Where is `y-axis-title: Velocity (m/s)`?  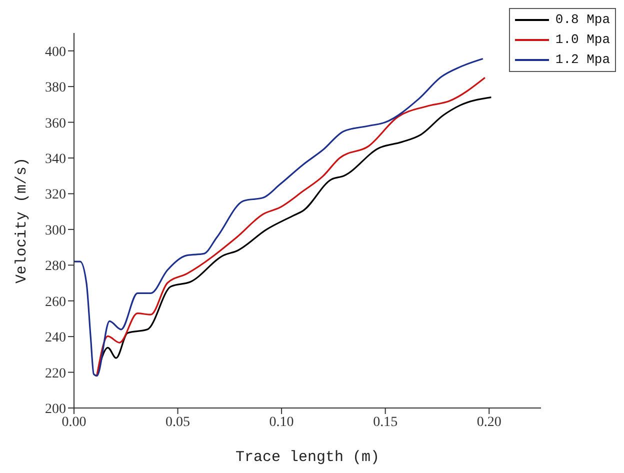 y-axis-title: Velocity (m/s) is located at coordinates (21, 220).